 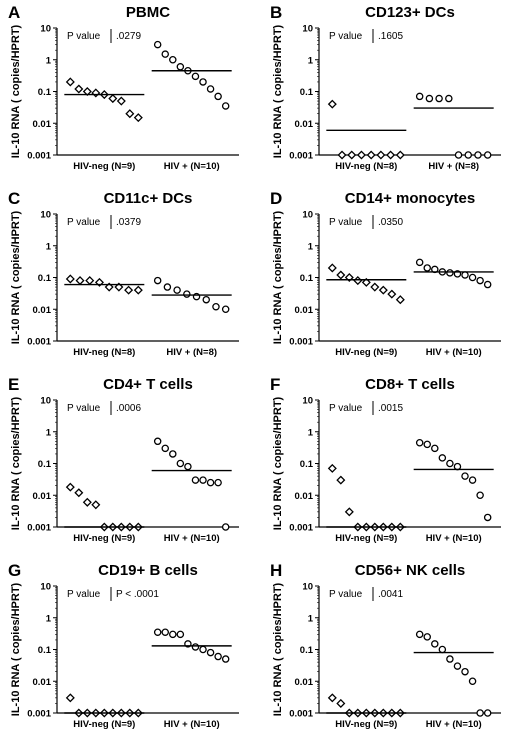 What do you see at coordinates (148, 384) in the screenshot?
I see `panel-title: CD4+ T cells` at bounding box center [148, 384].